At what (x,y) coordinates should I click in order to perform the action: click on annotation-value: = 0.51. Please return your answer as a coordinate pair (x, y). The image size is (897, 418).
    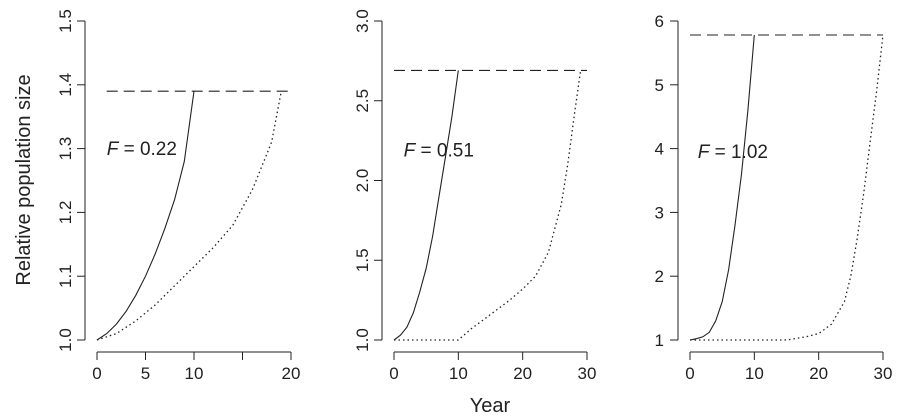
    Looking at the image, I should click on (444, 151).